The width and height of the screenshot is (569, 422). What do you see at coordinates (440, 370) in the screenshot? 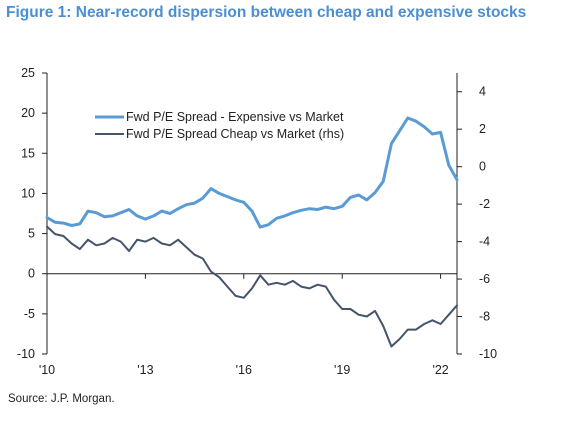
I see `x-tick-label: '22` at bounding box center [440, 370].